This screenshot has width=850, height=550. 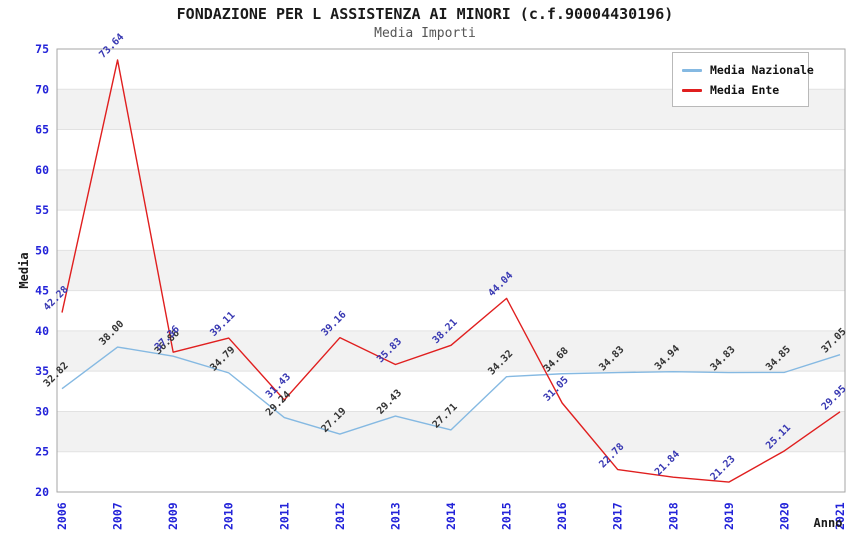 What do you see at coordinates (62, 516) in the screenshot?
I see `x-tick-label: 2006` at bounding box center [62, 516].